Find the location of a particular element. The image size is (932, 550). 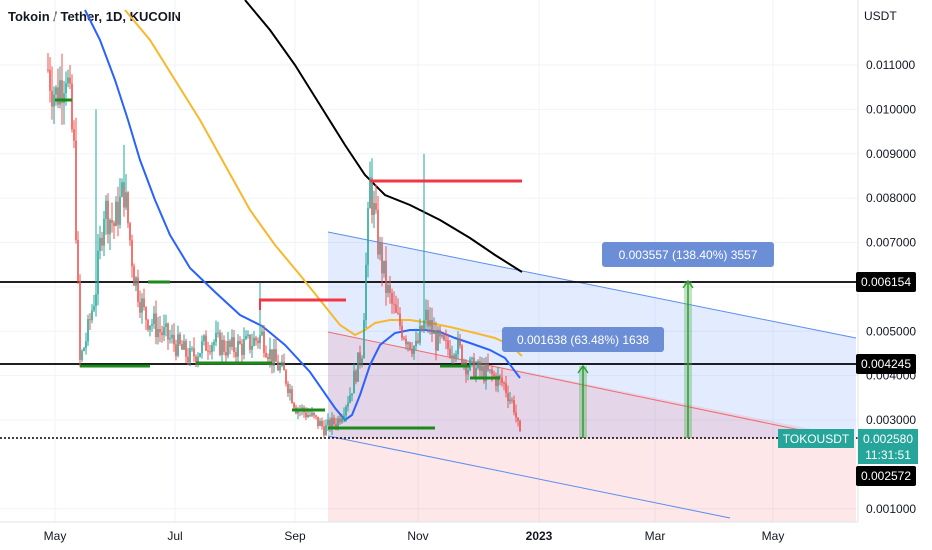

y-tick-label: 0.011000 is located at coordinates (890, 65).